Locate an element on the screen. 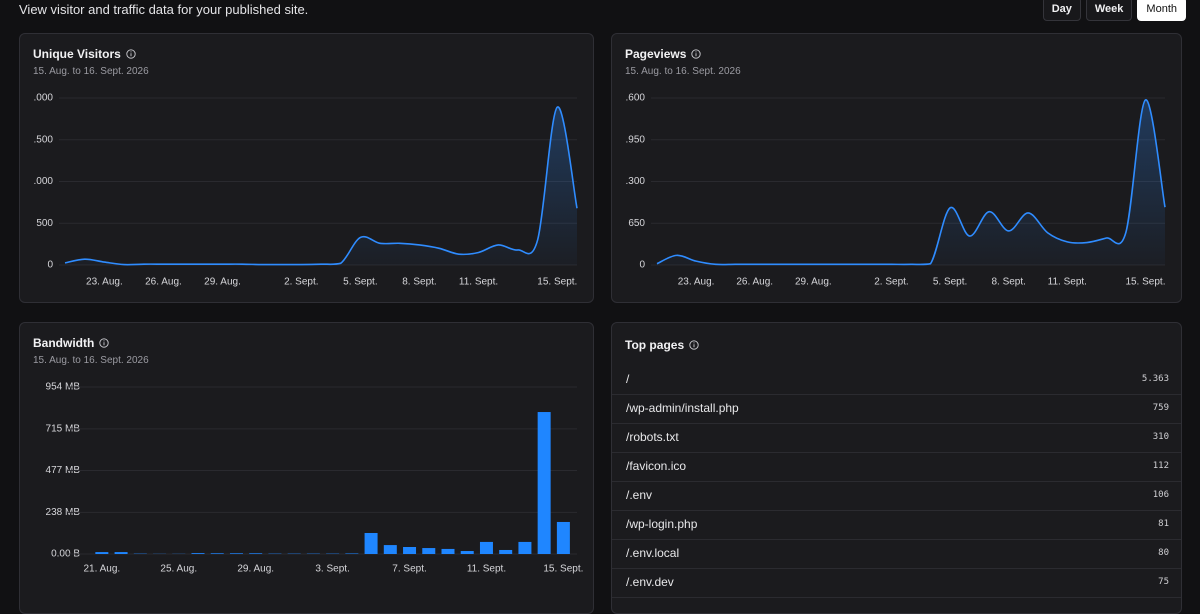 Image resolution: width=1200 pixels, height=614 pixels. page-row: /favicon.ico 112 is located at coordinates (896, 467).